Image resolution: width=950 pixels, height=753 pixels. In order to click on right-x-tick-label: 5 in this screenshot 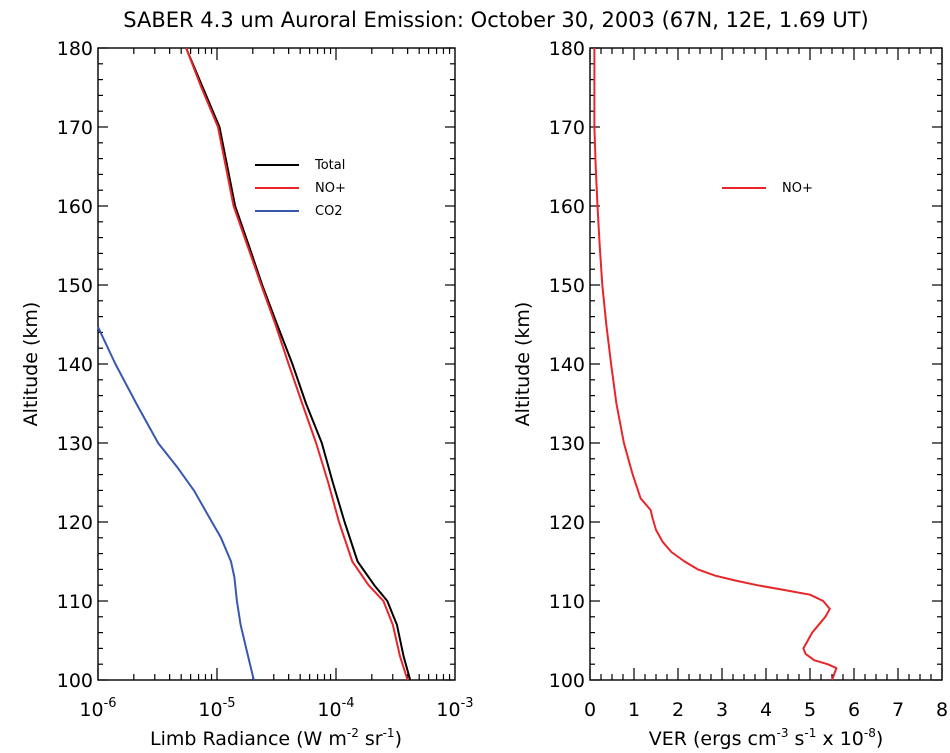, I will do `click(810, 710)`.